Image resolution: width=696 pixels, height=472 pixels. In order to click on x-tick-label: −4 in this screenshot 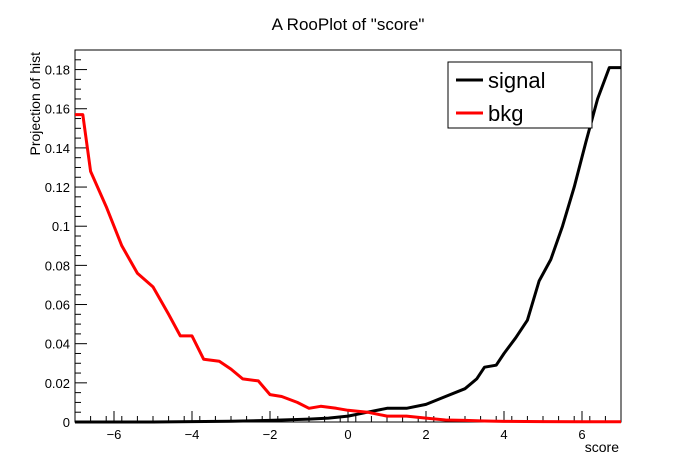, I will do `click(192, 434)`.